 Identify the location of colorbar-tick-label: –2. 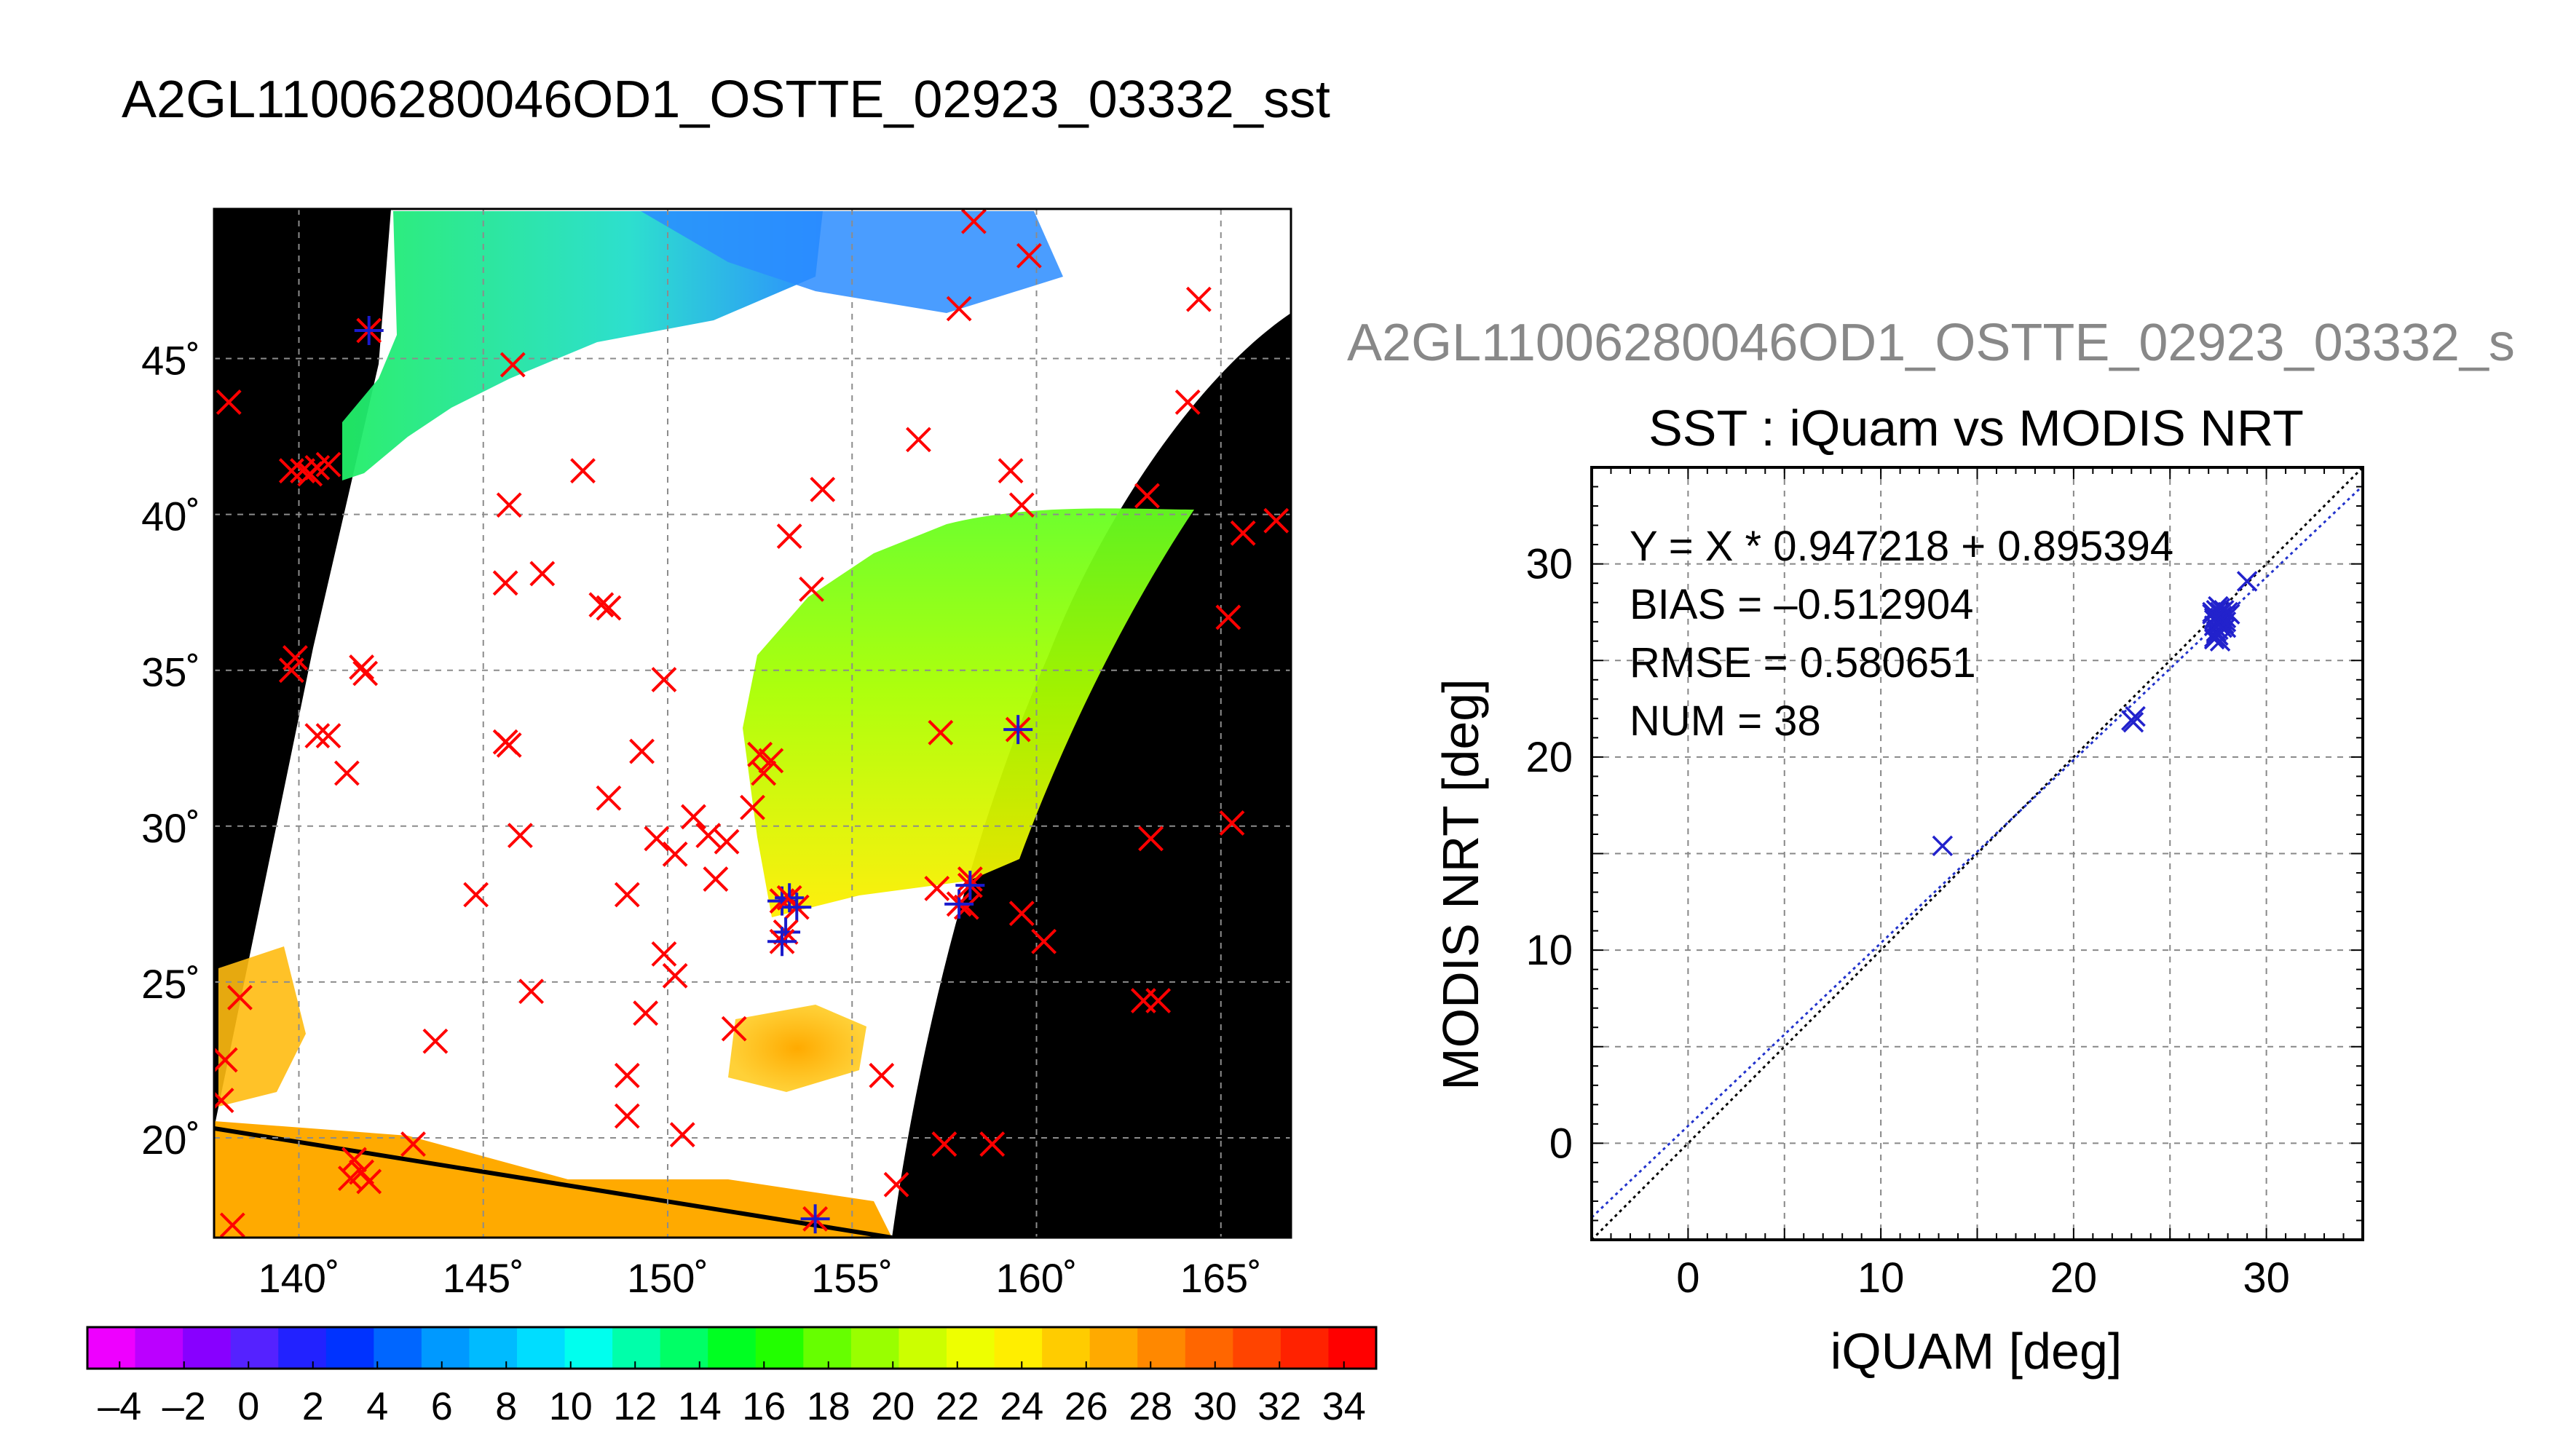
(184, 1406).